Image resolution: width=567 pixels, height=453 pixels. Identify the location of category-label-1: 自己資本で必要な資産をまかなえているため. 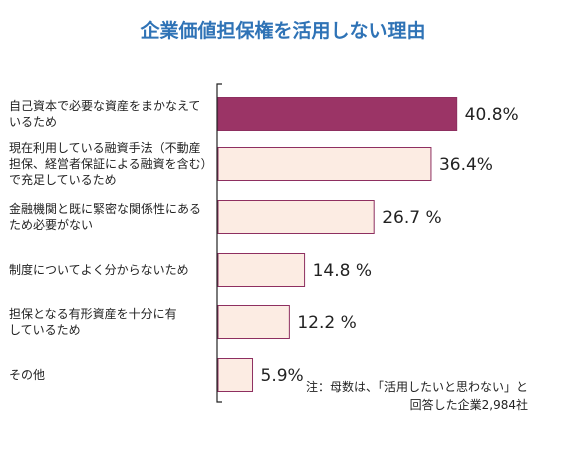
(104, 113).